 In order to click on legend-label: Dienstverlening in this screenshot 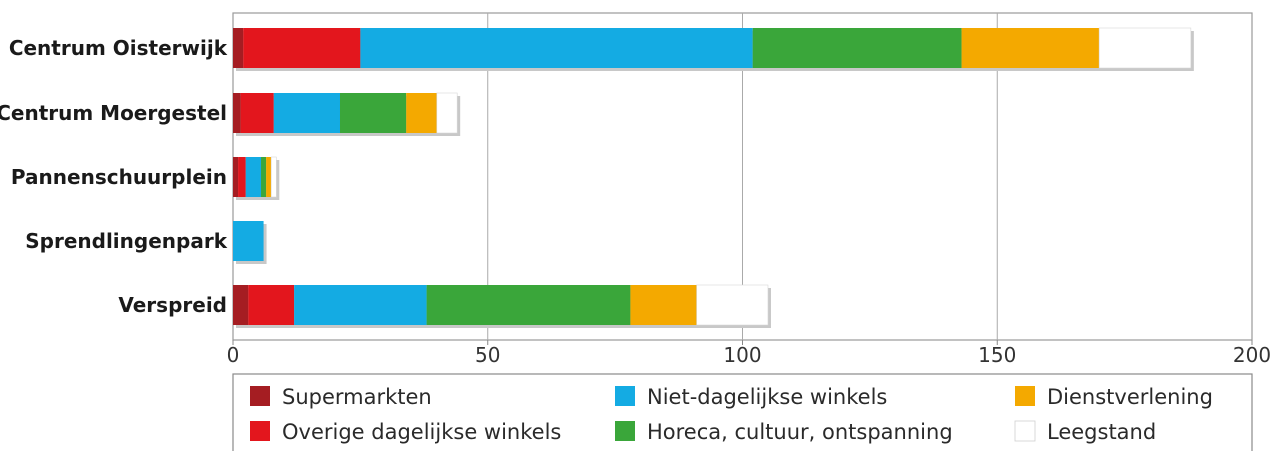, I will do `click(1130, 397)`.